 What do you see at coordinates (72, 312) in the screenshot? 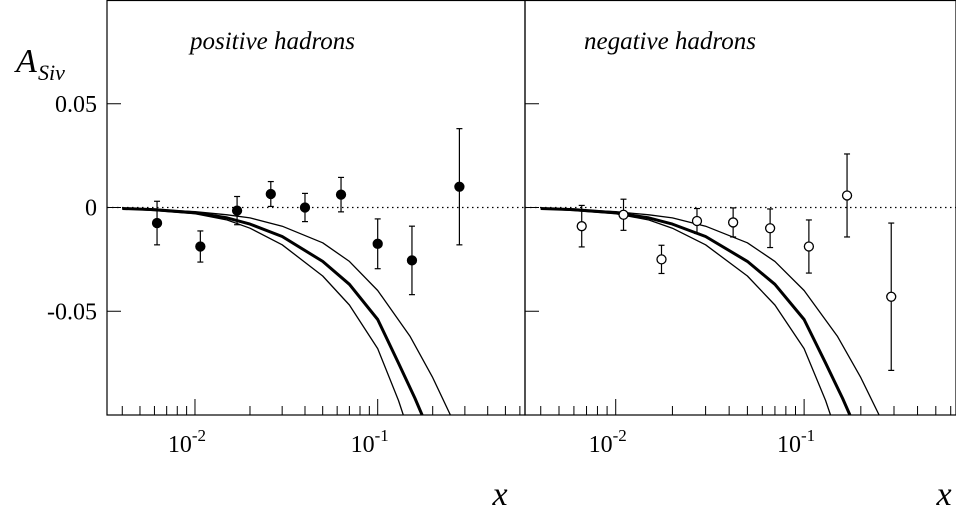
I see `y-tick-label: -0.05` at bounding box center [72, 312].